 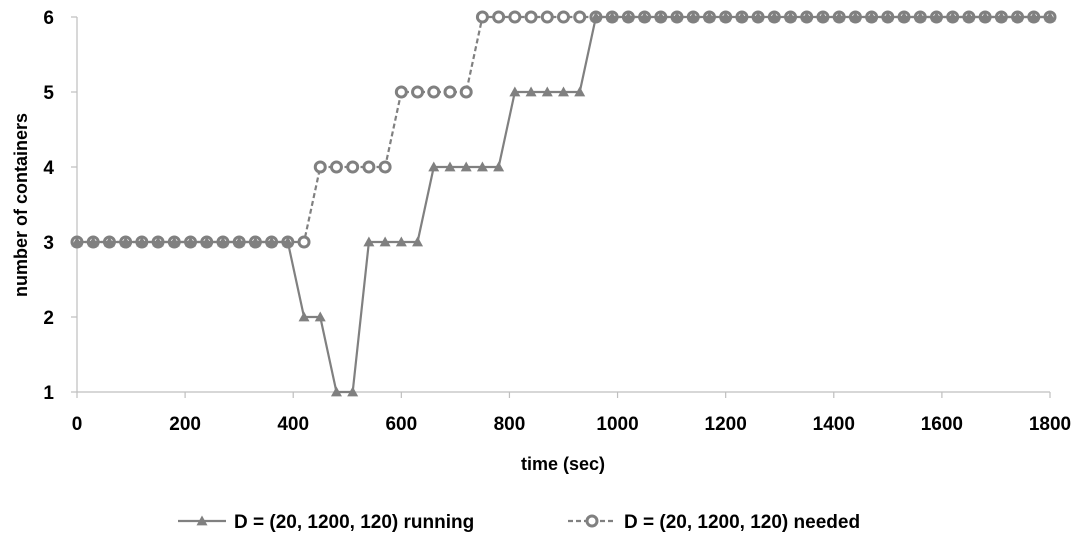 What do you see at coordinates (48, 393) in the screenshot?
I see `y-tick-label: 1` at bounding box center [48, 393].